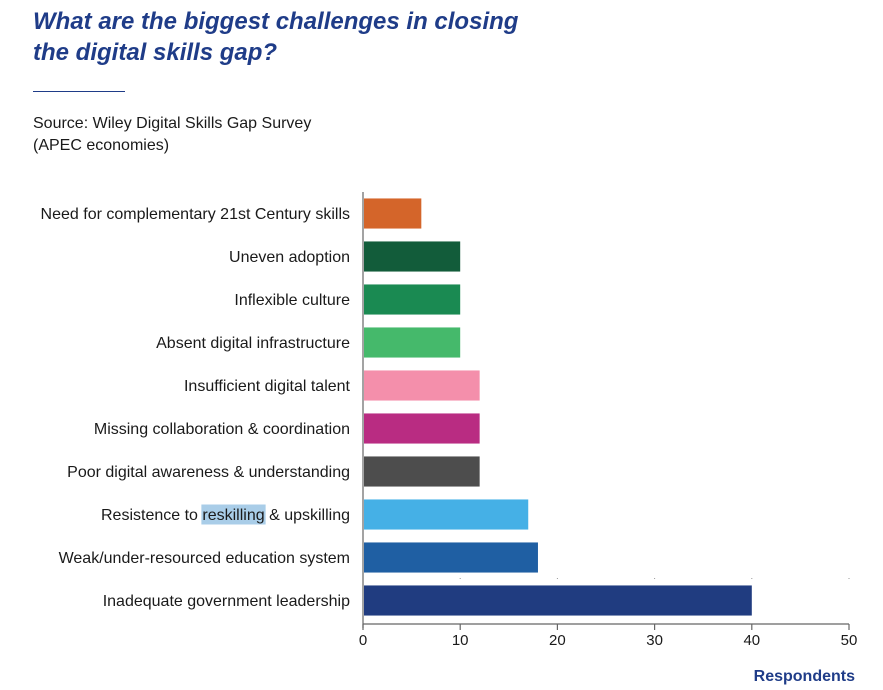 Image resolution: width=883 pixels, height=690 pixels. What do you see at coordinates (208, 472) in the screenshot?
I see `category-label-7: Poor digital awareness & understanding` at bounding box center [208, 472].